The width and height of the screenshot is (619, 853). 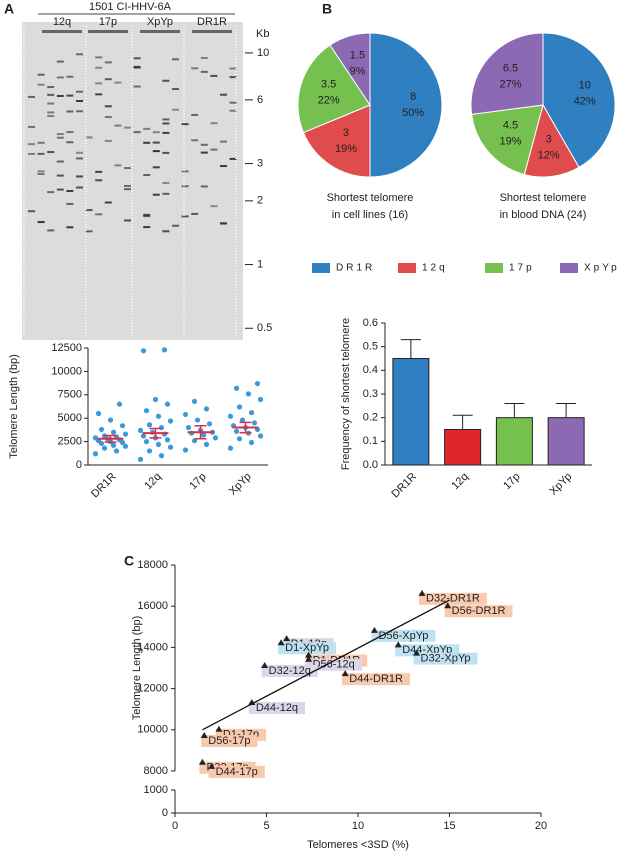 What do you see at coordinates (560, 484) in the screenshot?
I see `x-tick-label: XpYp` at bounding box center [560, 484].